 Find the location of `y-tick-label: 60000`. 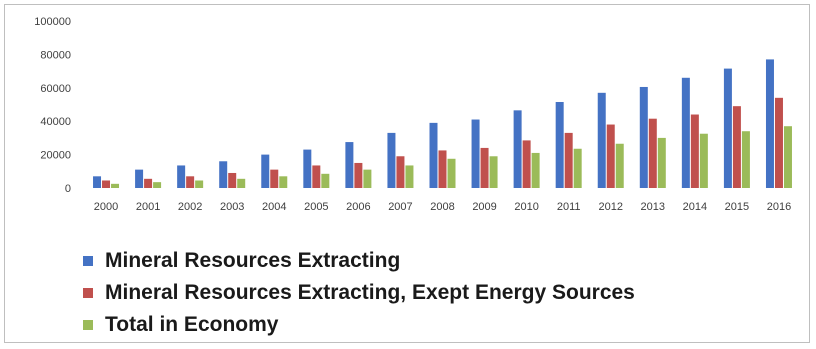

y-tick-label: 60000 is located at coordinates (55, 89).